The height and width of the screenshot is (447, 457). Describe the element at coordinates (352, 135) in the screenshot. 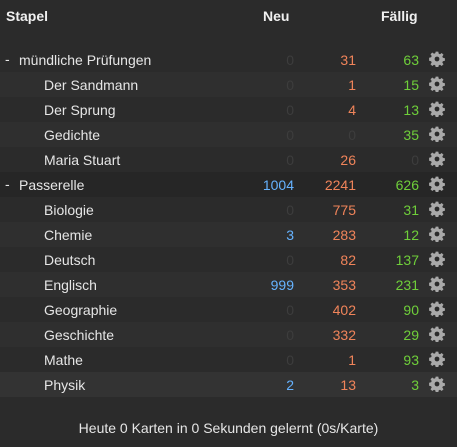

I see `review-count: 0` at that location.